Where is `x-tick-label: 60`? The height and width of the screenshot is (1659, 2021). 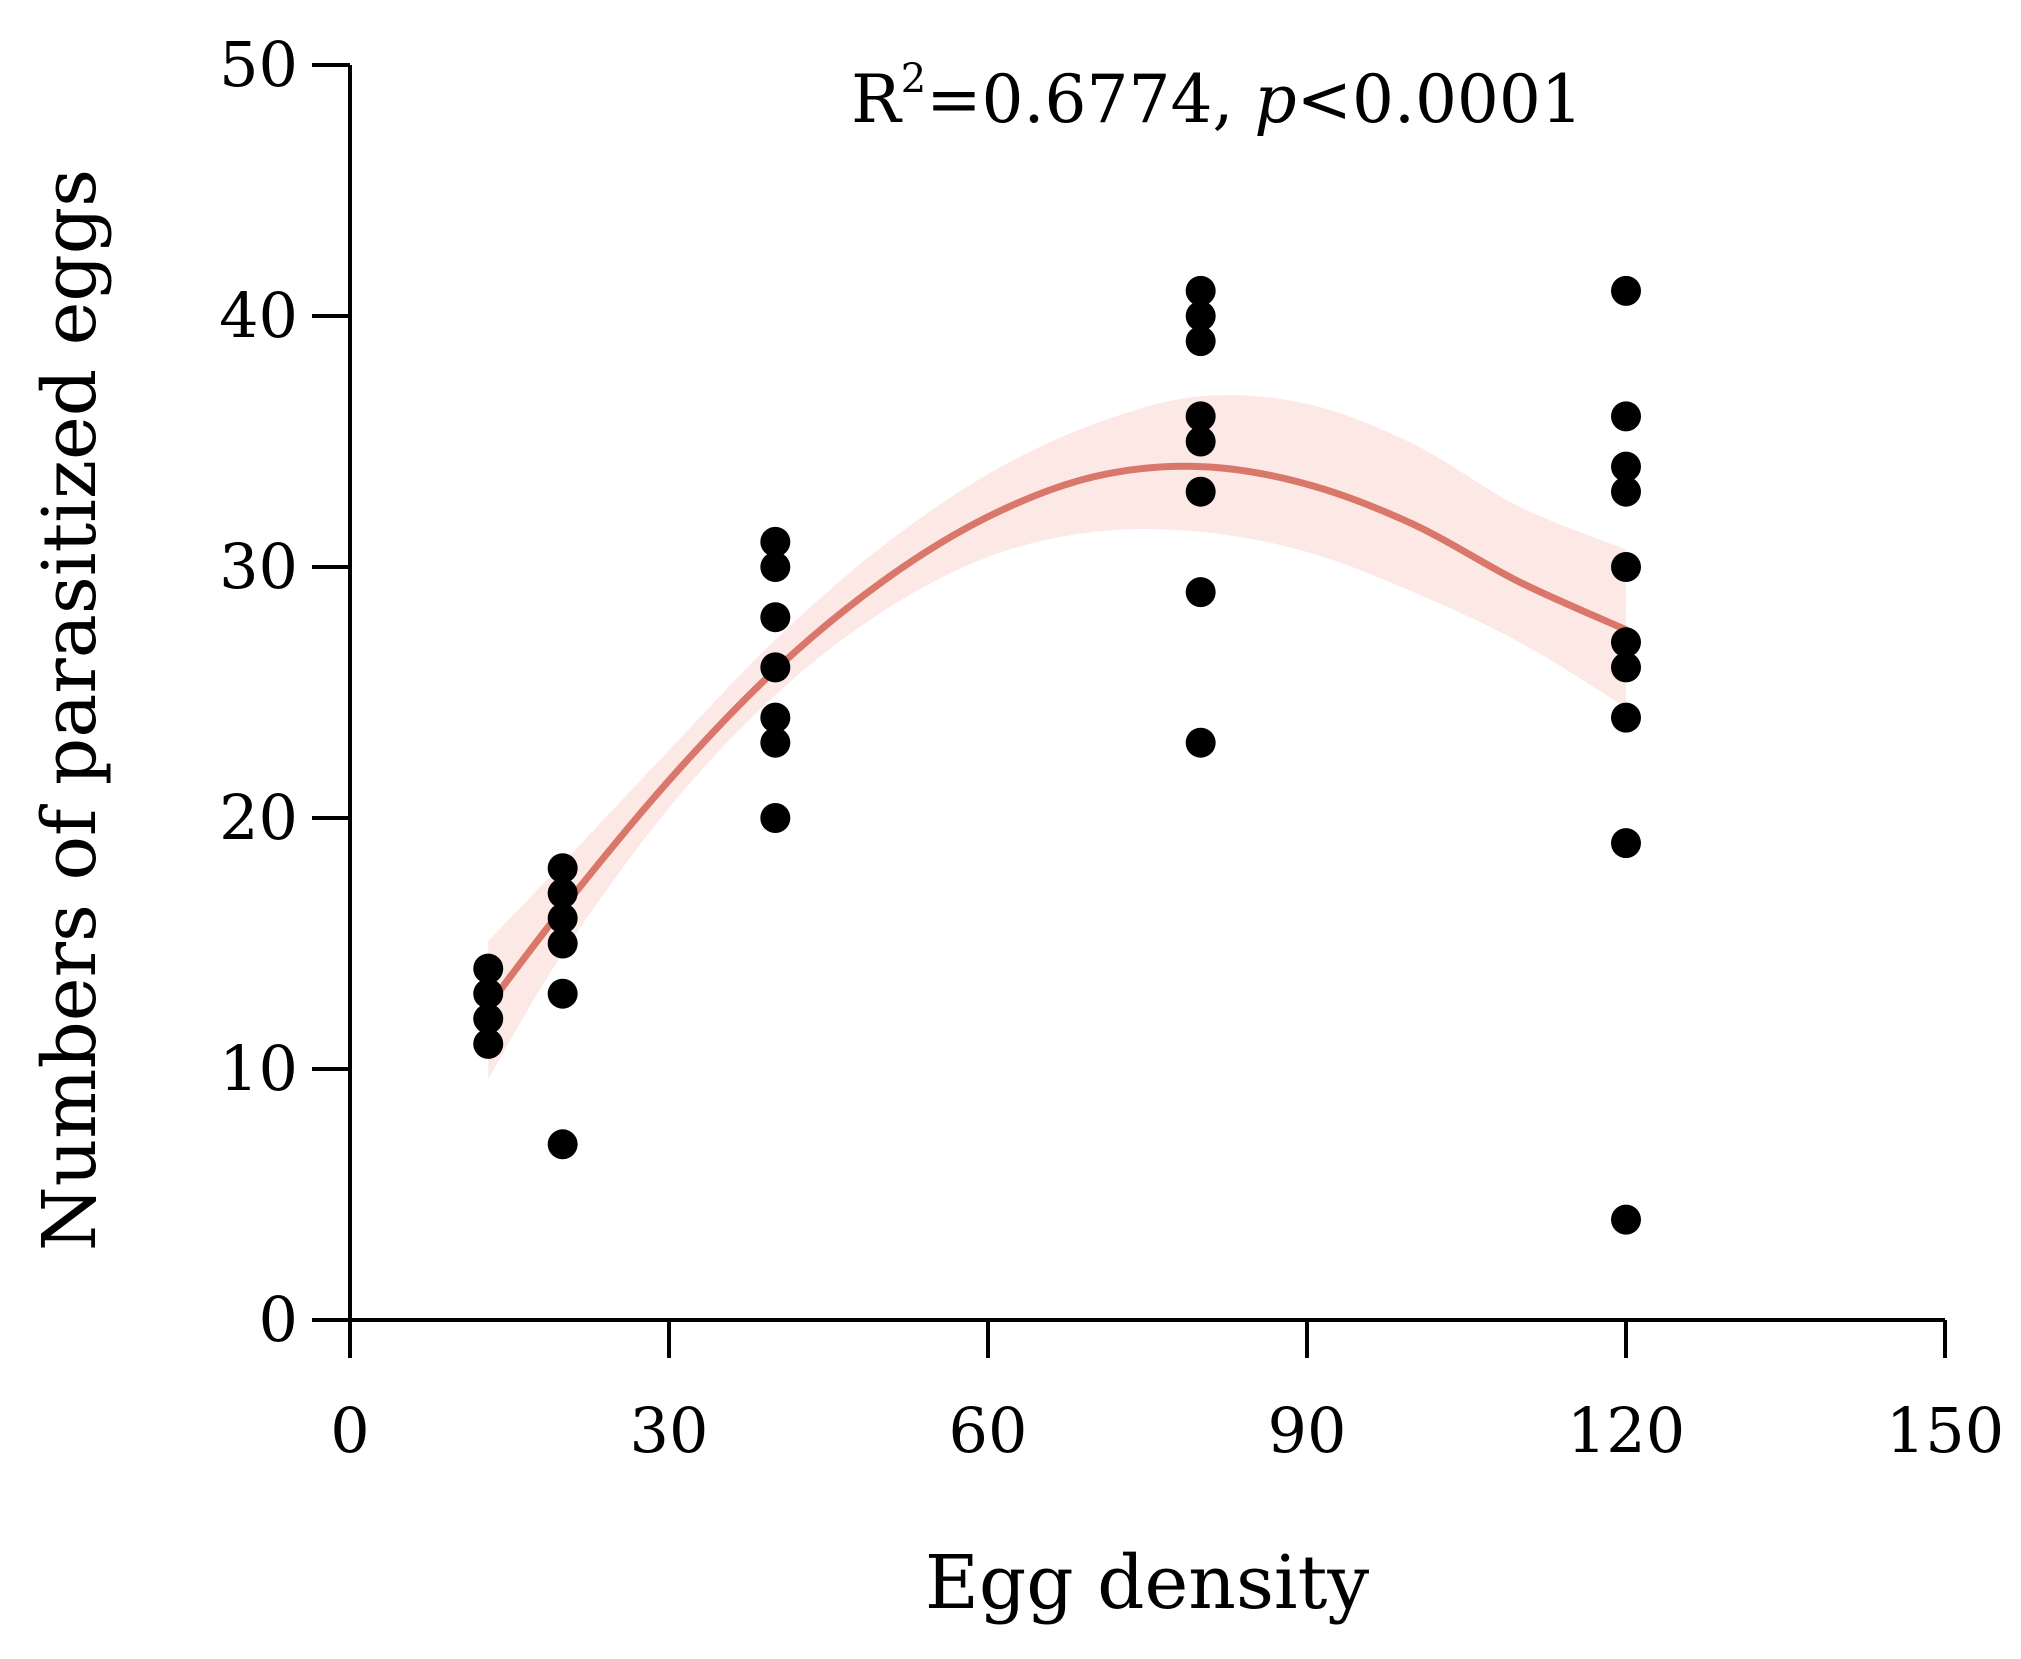
x-tick-label: 60 is located at coordinates (988, 1430).